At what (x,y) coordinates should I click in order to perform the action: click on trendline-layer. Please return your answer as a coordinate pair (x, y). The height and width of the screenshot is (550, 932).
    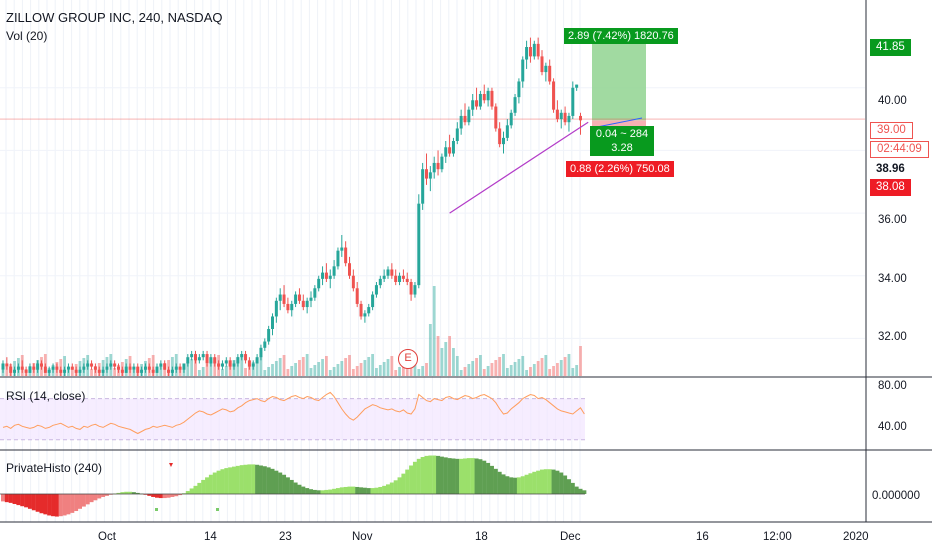
    Looking at the image, I should click on (519, 167).